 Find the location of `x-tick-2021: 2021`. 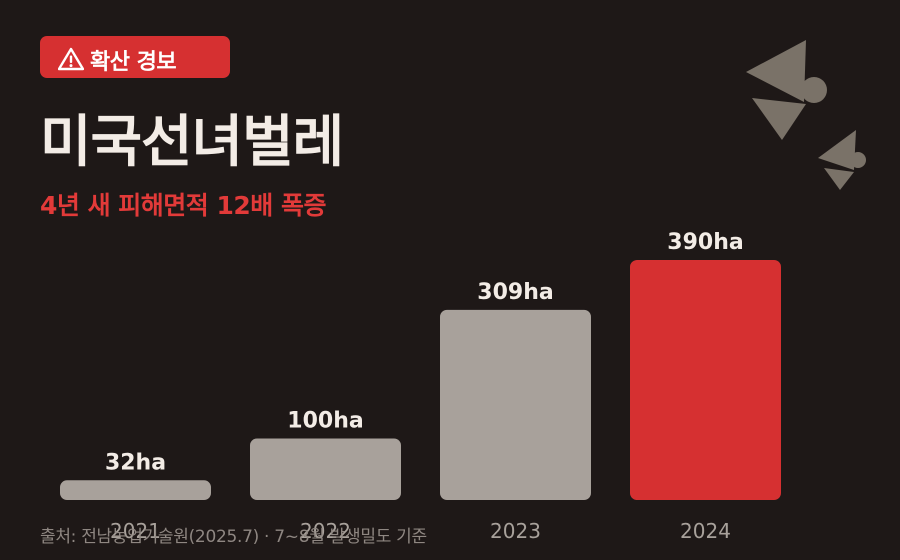

x-tick-2021: 2021 is located at coordinates (135, 531).